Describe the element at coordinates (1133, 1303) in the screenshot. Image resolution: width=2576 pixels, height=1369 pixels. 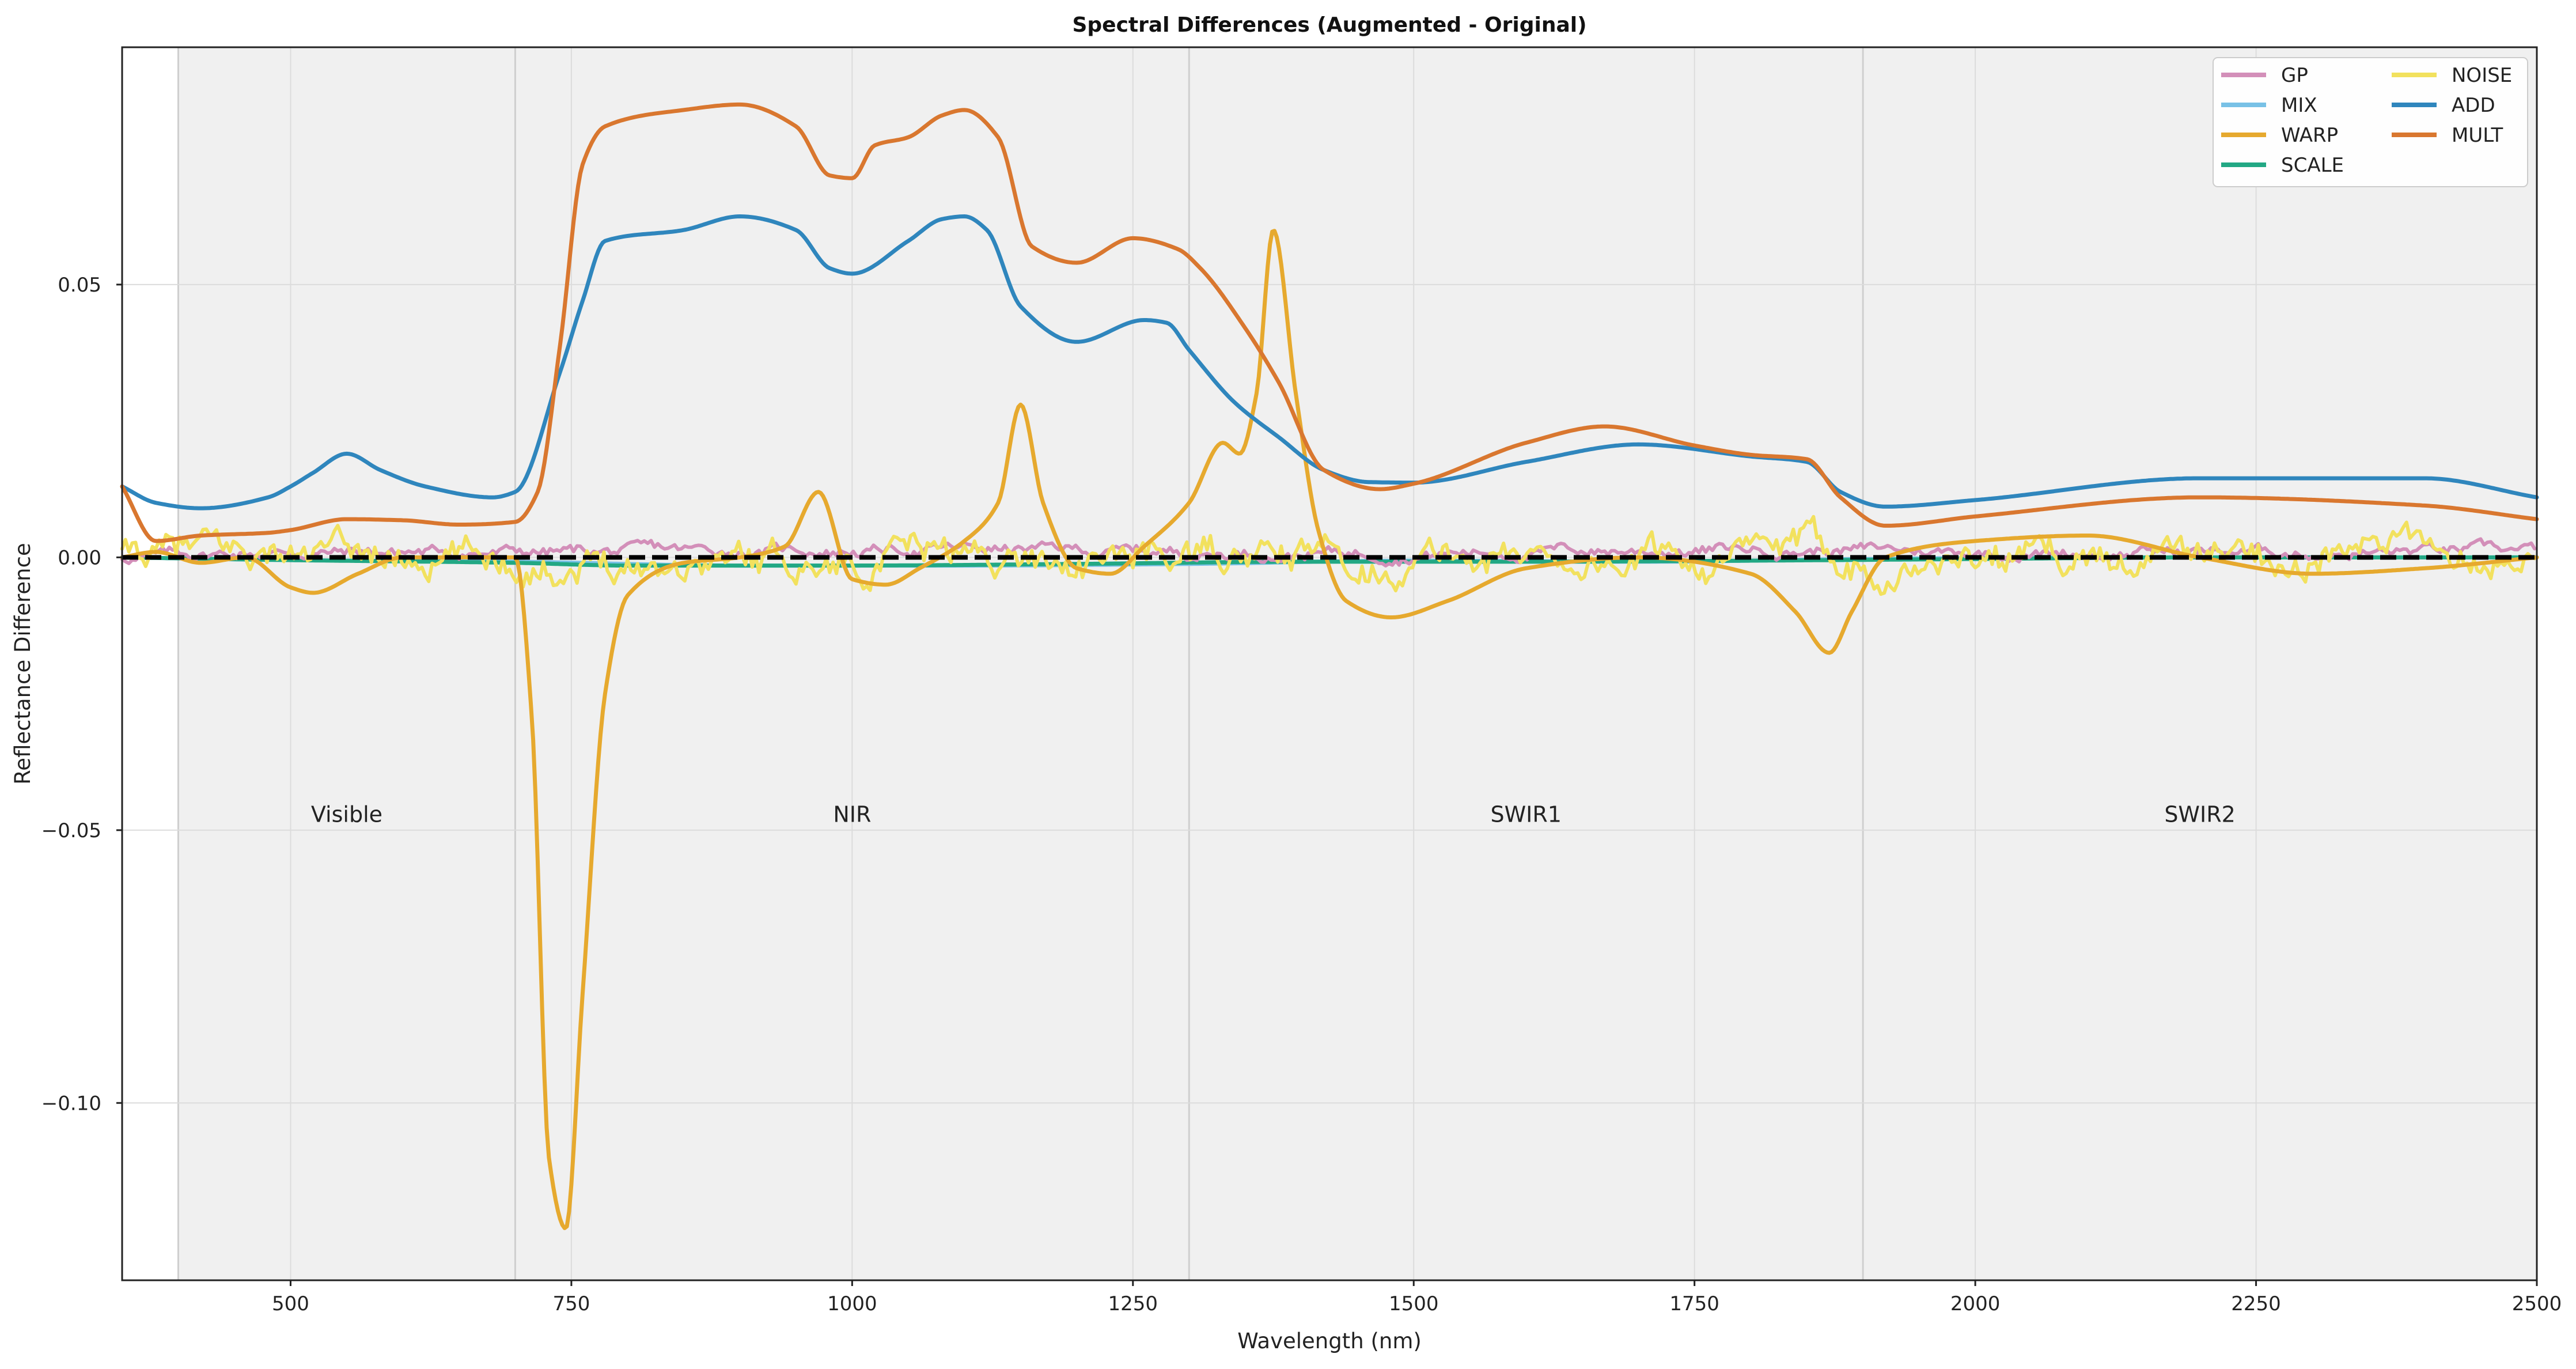
I see `x-tick-label: 1250` at that location.